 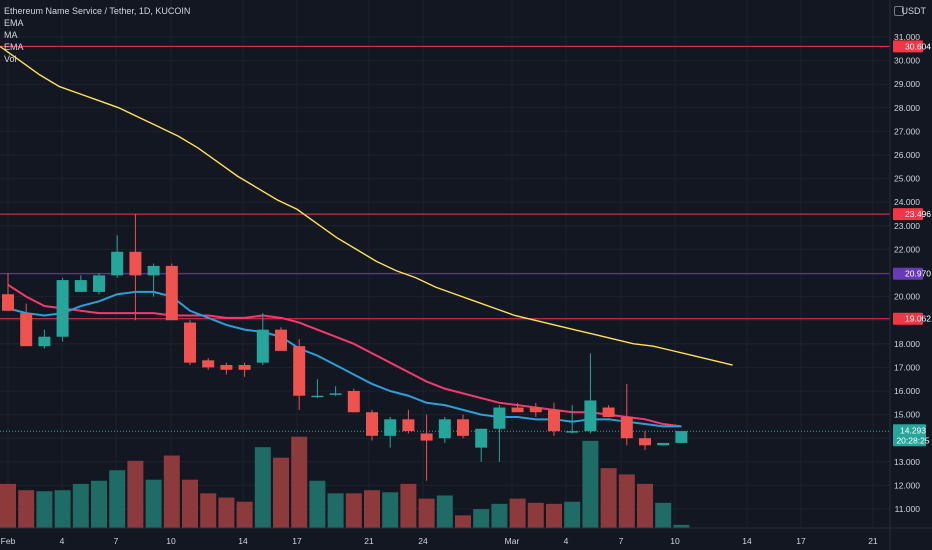 I want to click on price-tick-label: 29.000, so click(x=907, y=84).